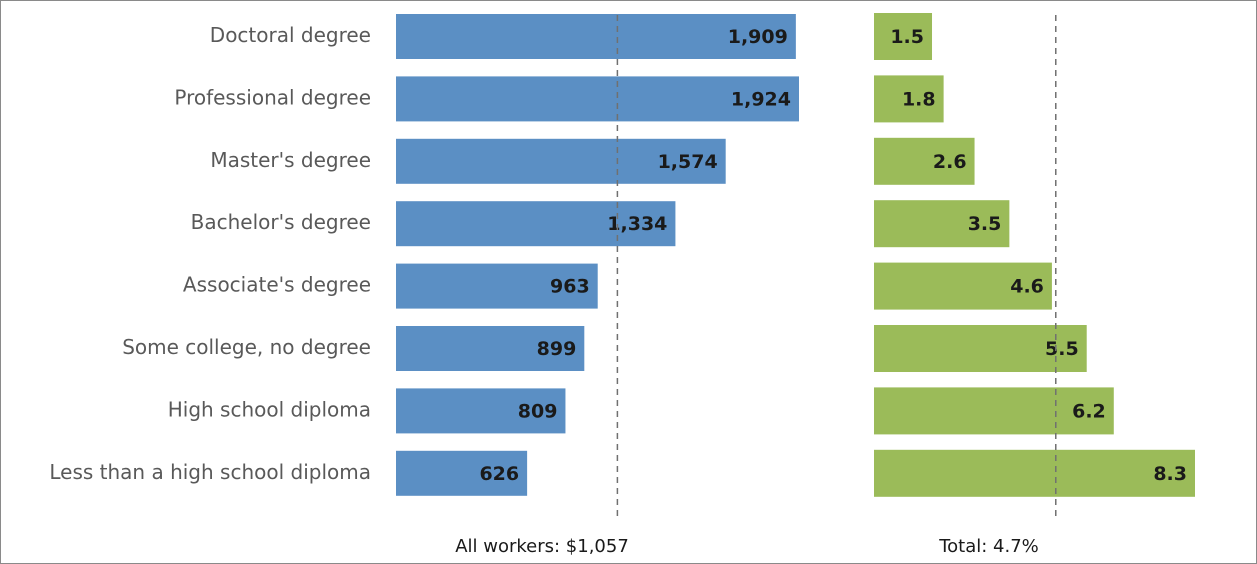 The width and height of the screenshot is (1257, 564). Describe the element at coordinates (290, 160) in the screenshot. I see `category-label: Master's degree` at that location.